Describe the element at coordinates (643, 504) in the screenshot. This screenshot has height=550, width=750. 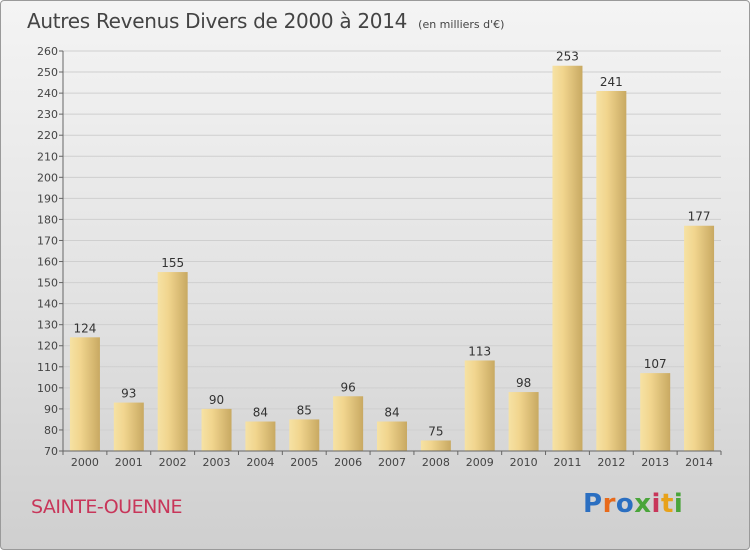
I see `logo-letter: x` at that location.